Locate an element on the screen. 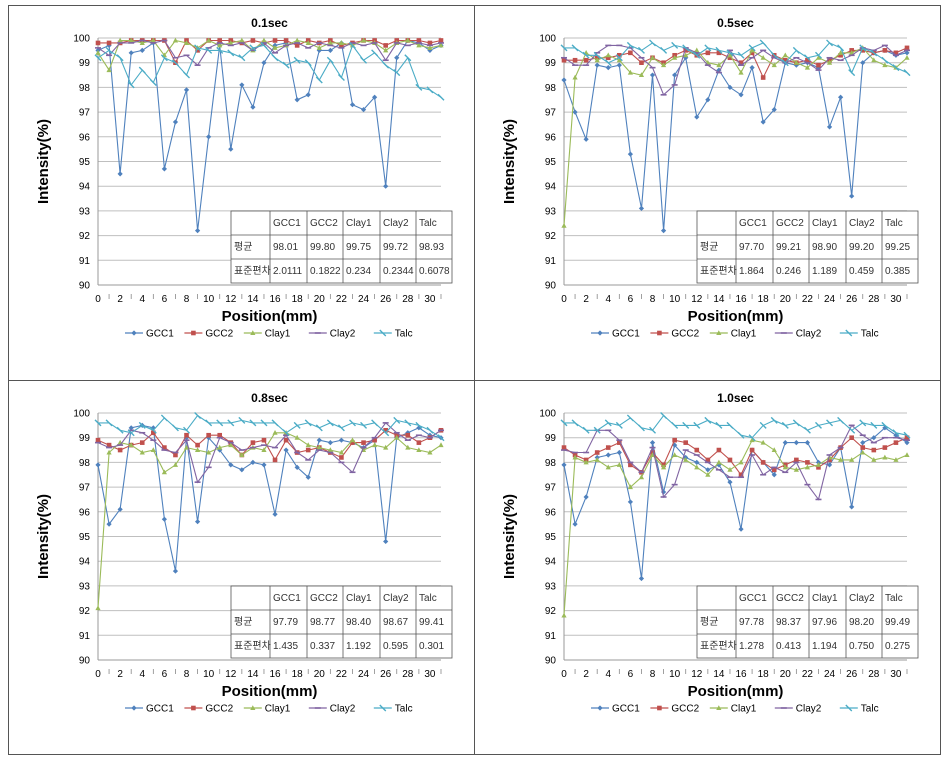  series-clay2 is located at coordinates (269, 53).